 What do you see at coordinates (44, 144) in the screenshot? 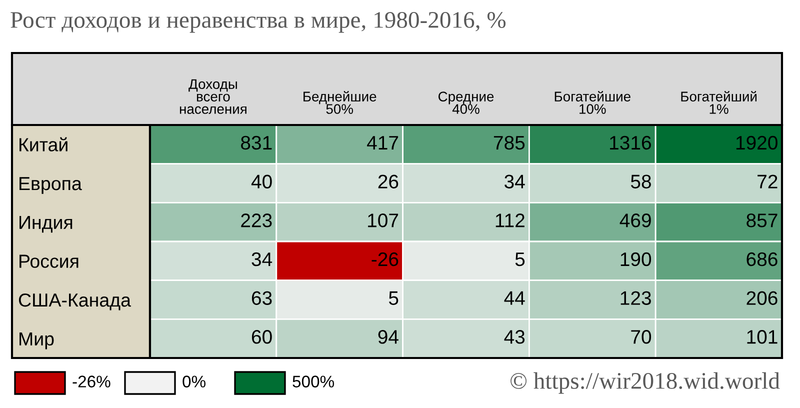
I see `y-tick-label: Китай` at bounding box center [44, 144].